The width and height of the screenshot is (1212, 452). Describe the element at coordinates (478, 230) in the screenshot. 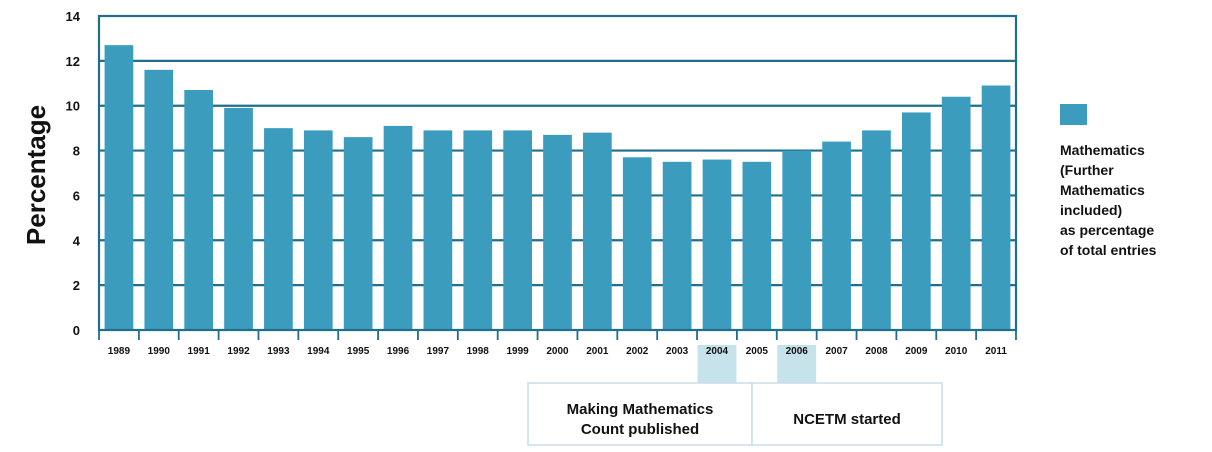

I see `bar-1998` at that location.